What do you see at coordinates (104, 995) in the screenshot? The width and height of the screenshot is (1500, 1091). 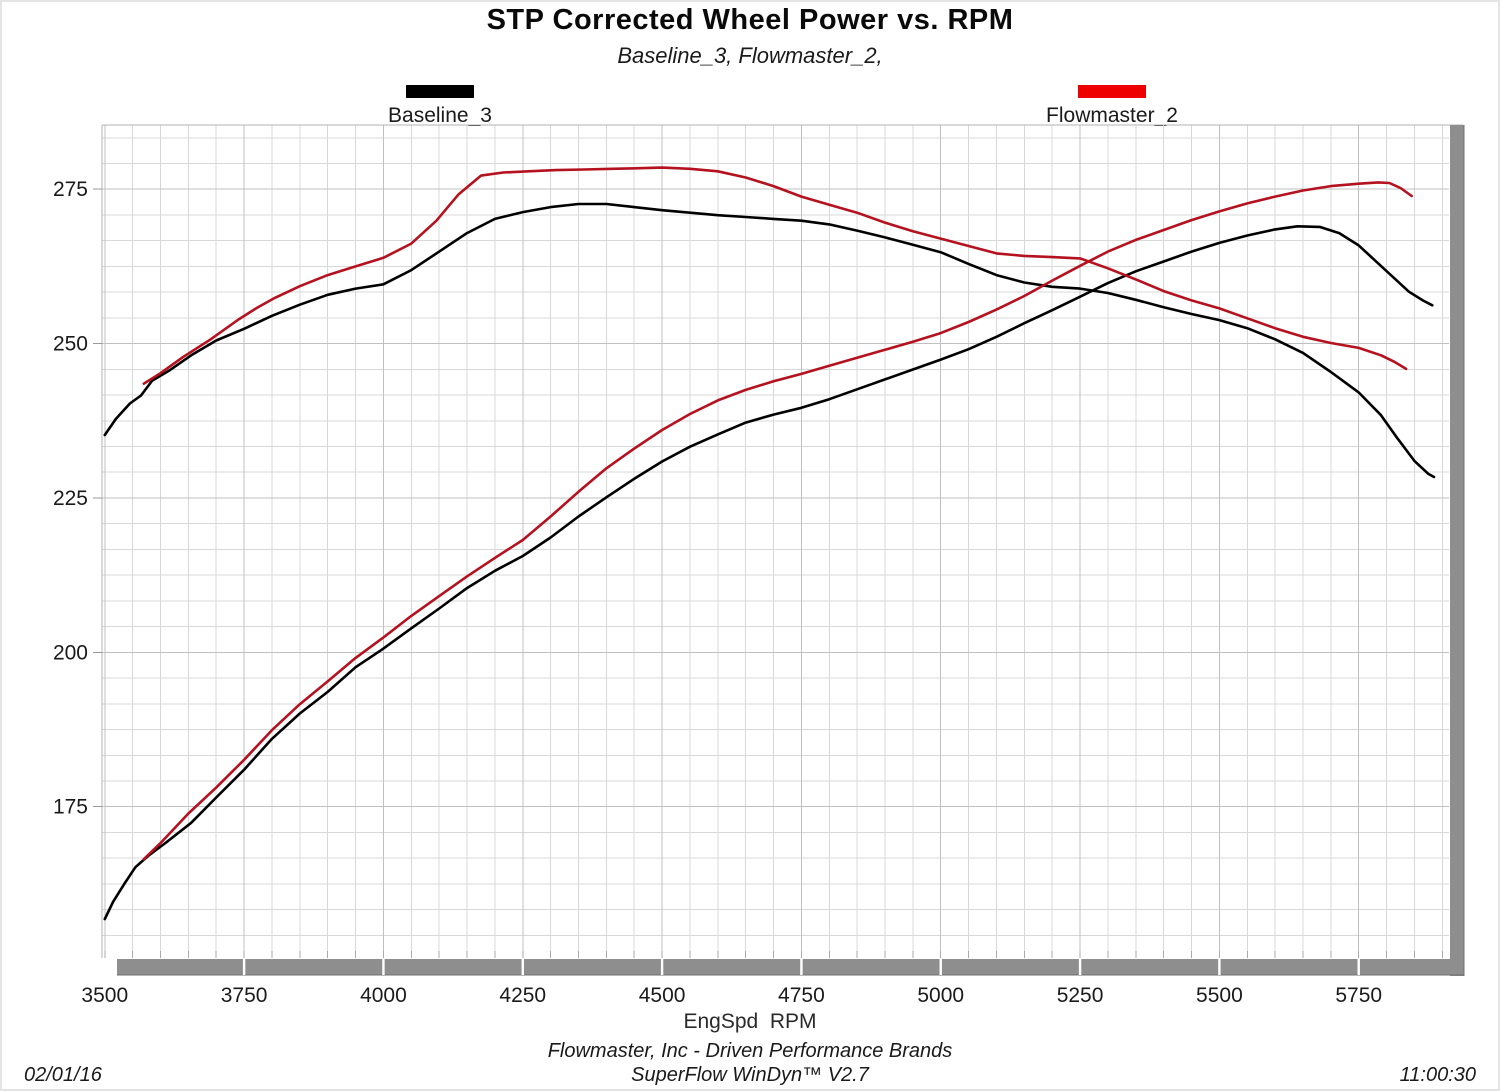 I see `x-tick-label: 3500` at bounding box center [104, 995].